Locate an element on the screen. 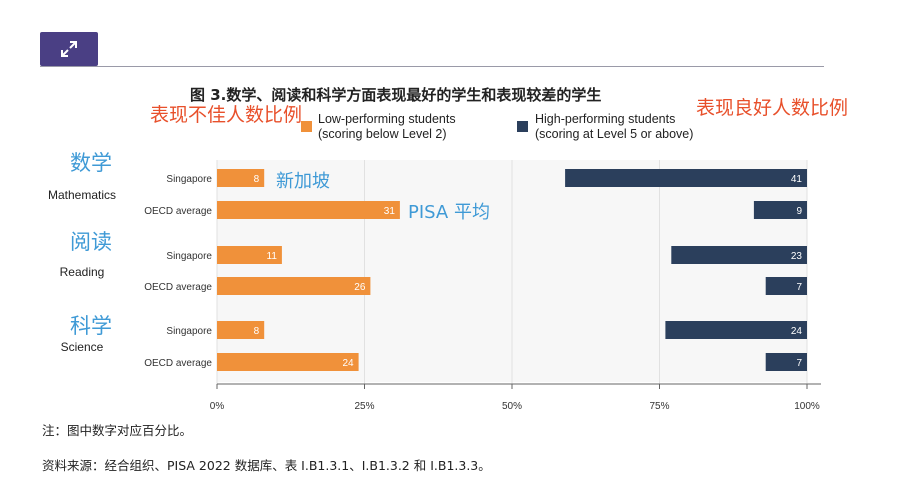 Image resolution: width=900 pixels, height=488 pixels. bar-data-label: 23 is located at coordinates (797, 256).